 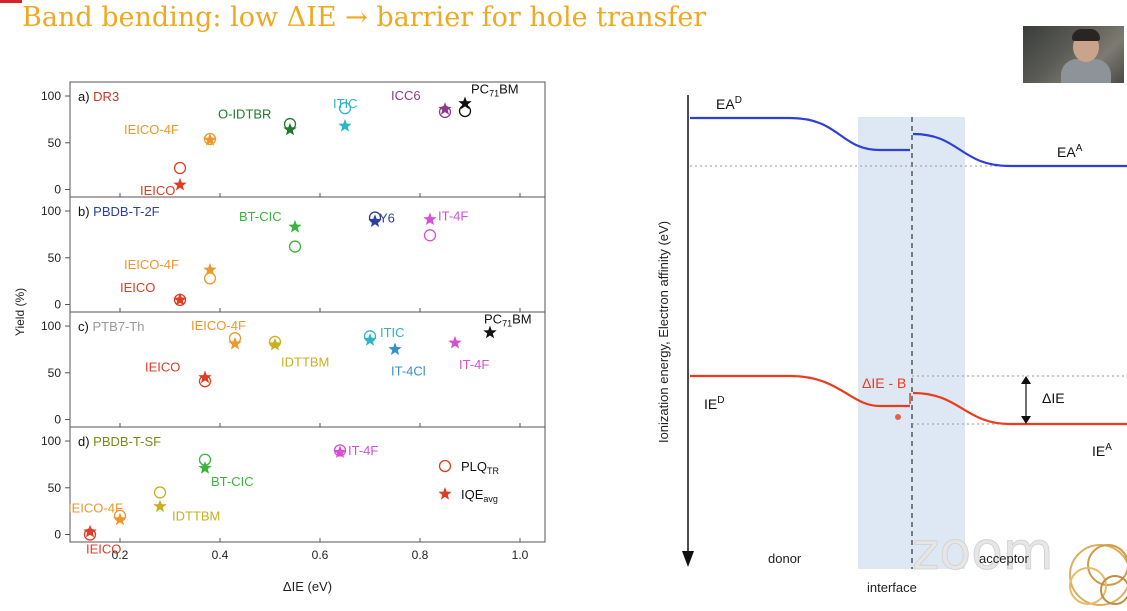 What do you see at coordinates (714, 403) in the screenshot?
I see `ie-donor-label: IED` at bounding box center [714, 403].